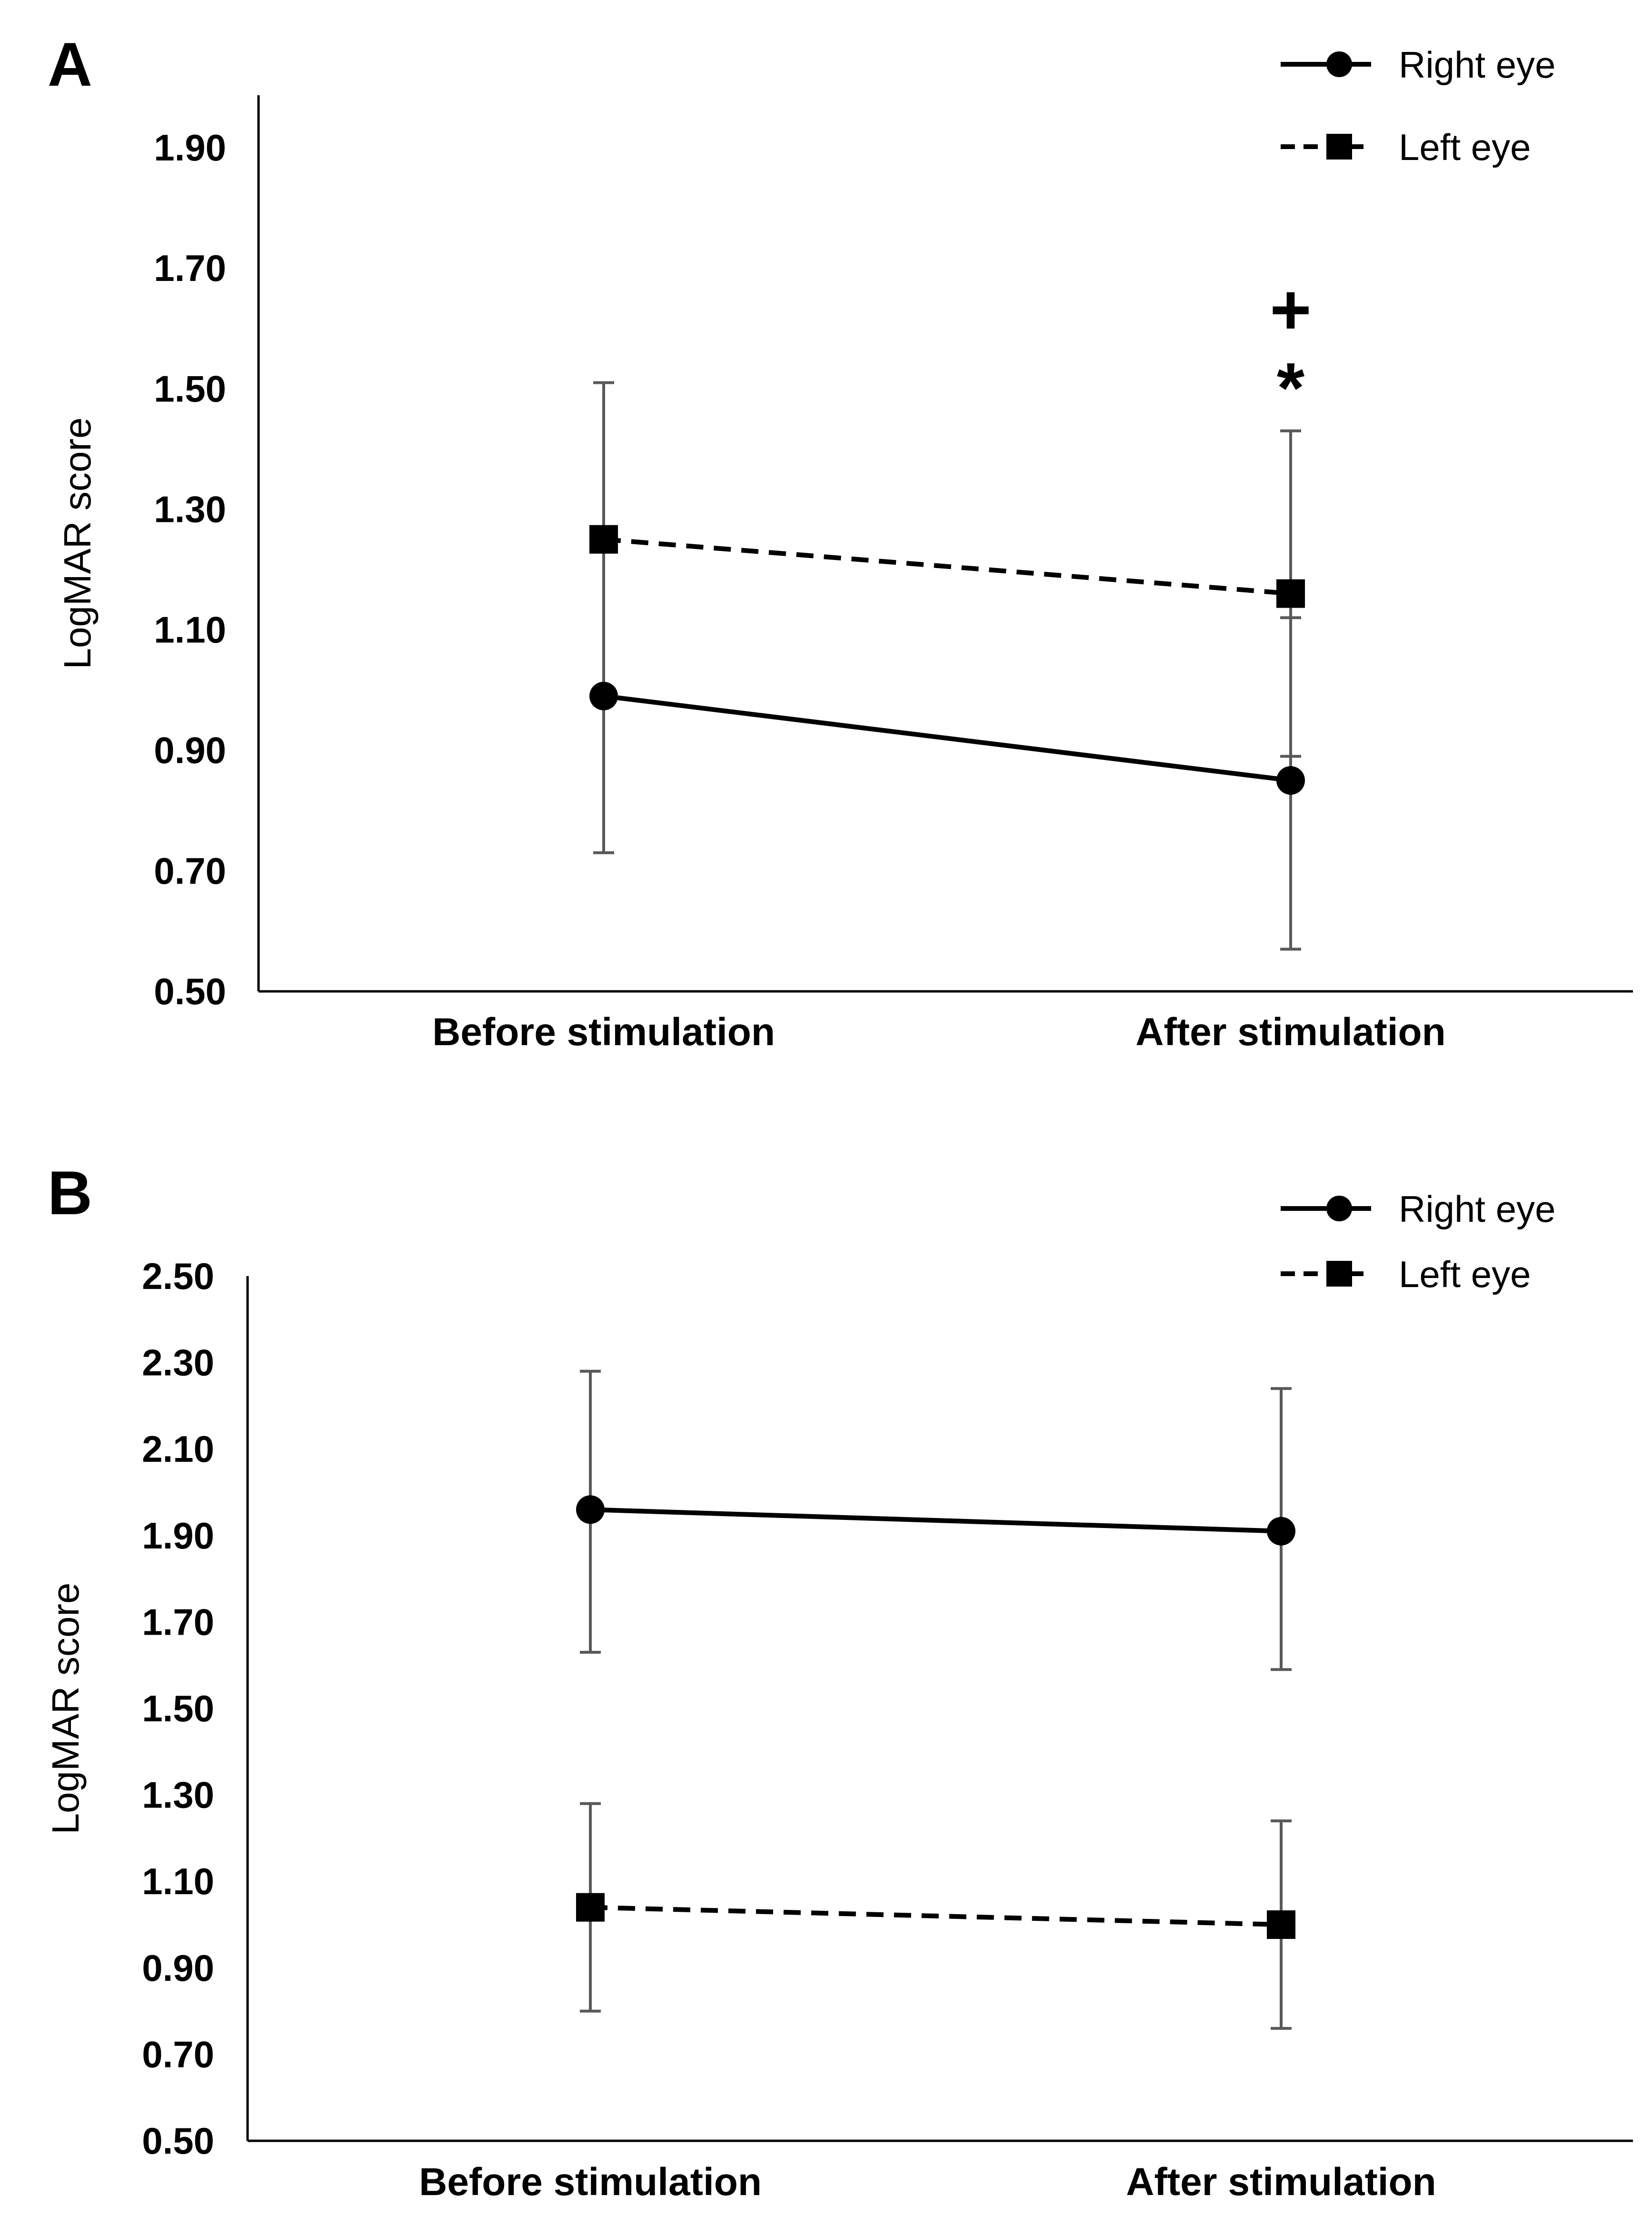 The height and width of the screenshot is (2217, 1652). Describe the element at coordinates (70, 64) in the screenshot. I see `panel-letter: A` at that location.